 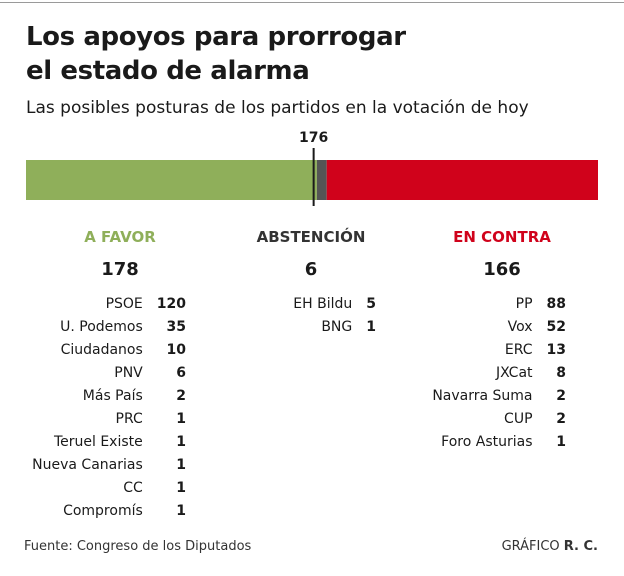 What do you see at coordinates (171, 180) in the screenshot?
I see `bar-segment-a-favor` at bounding box center [171, 180].